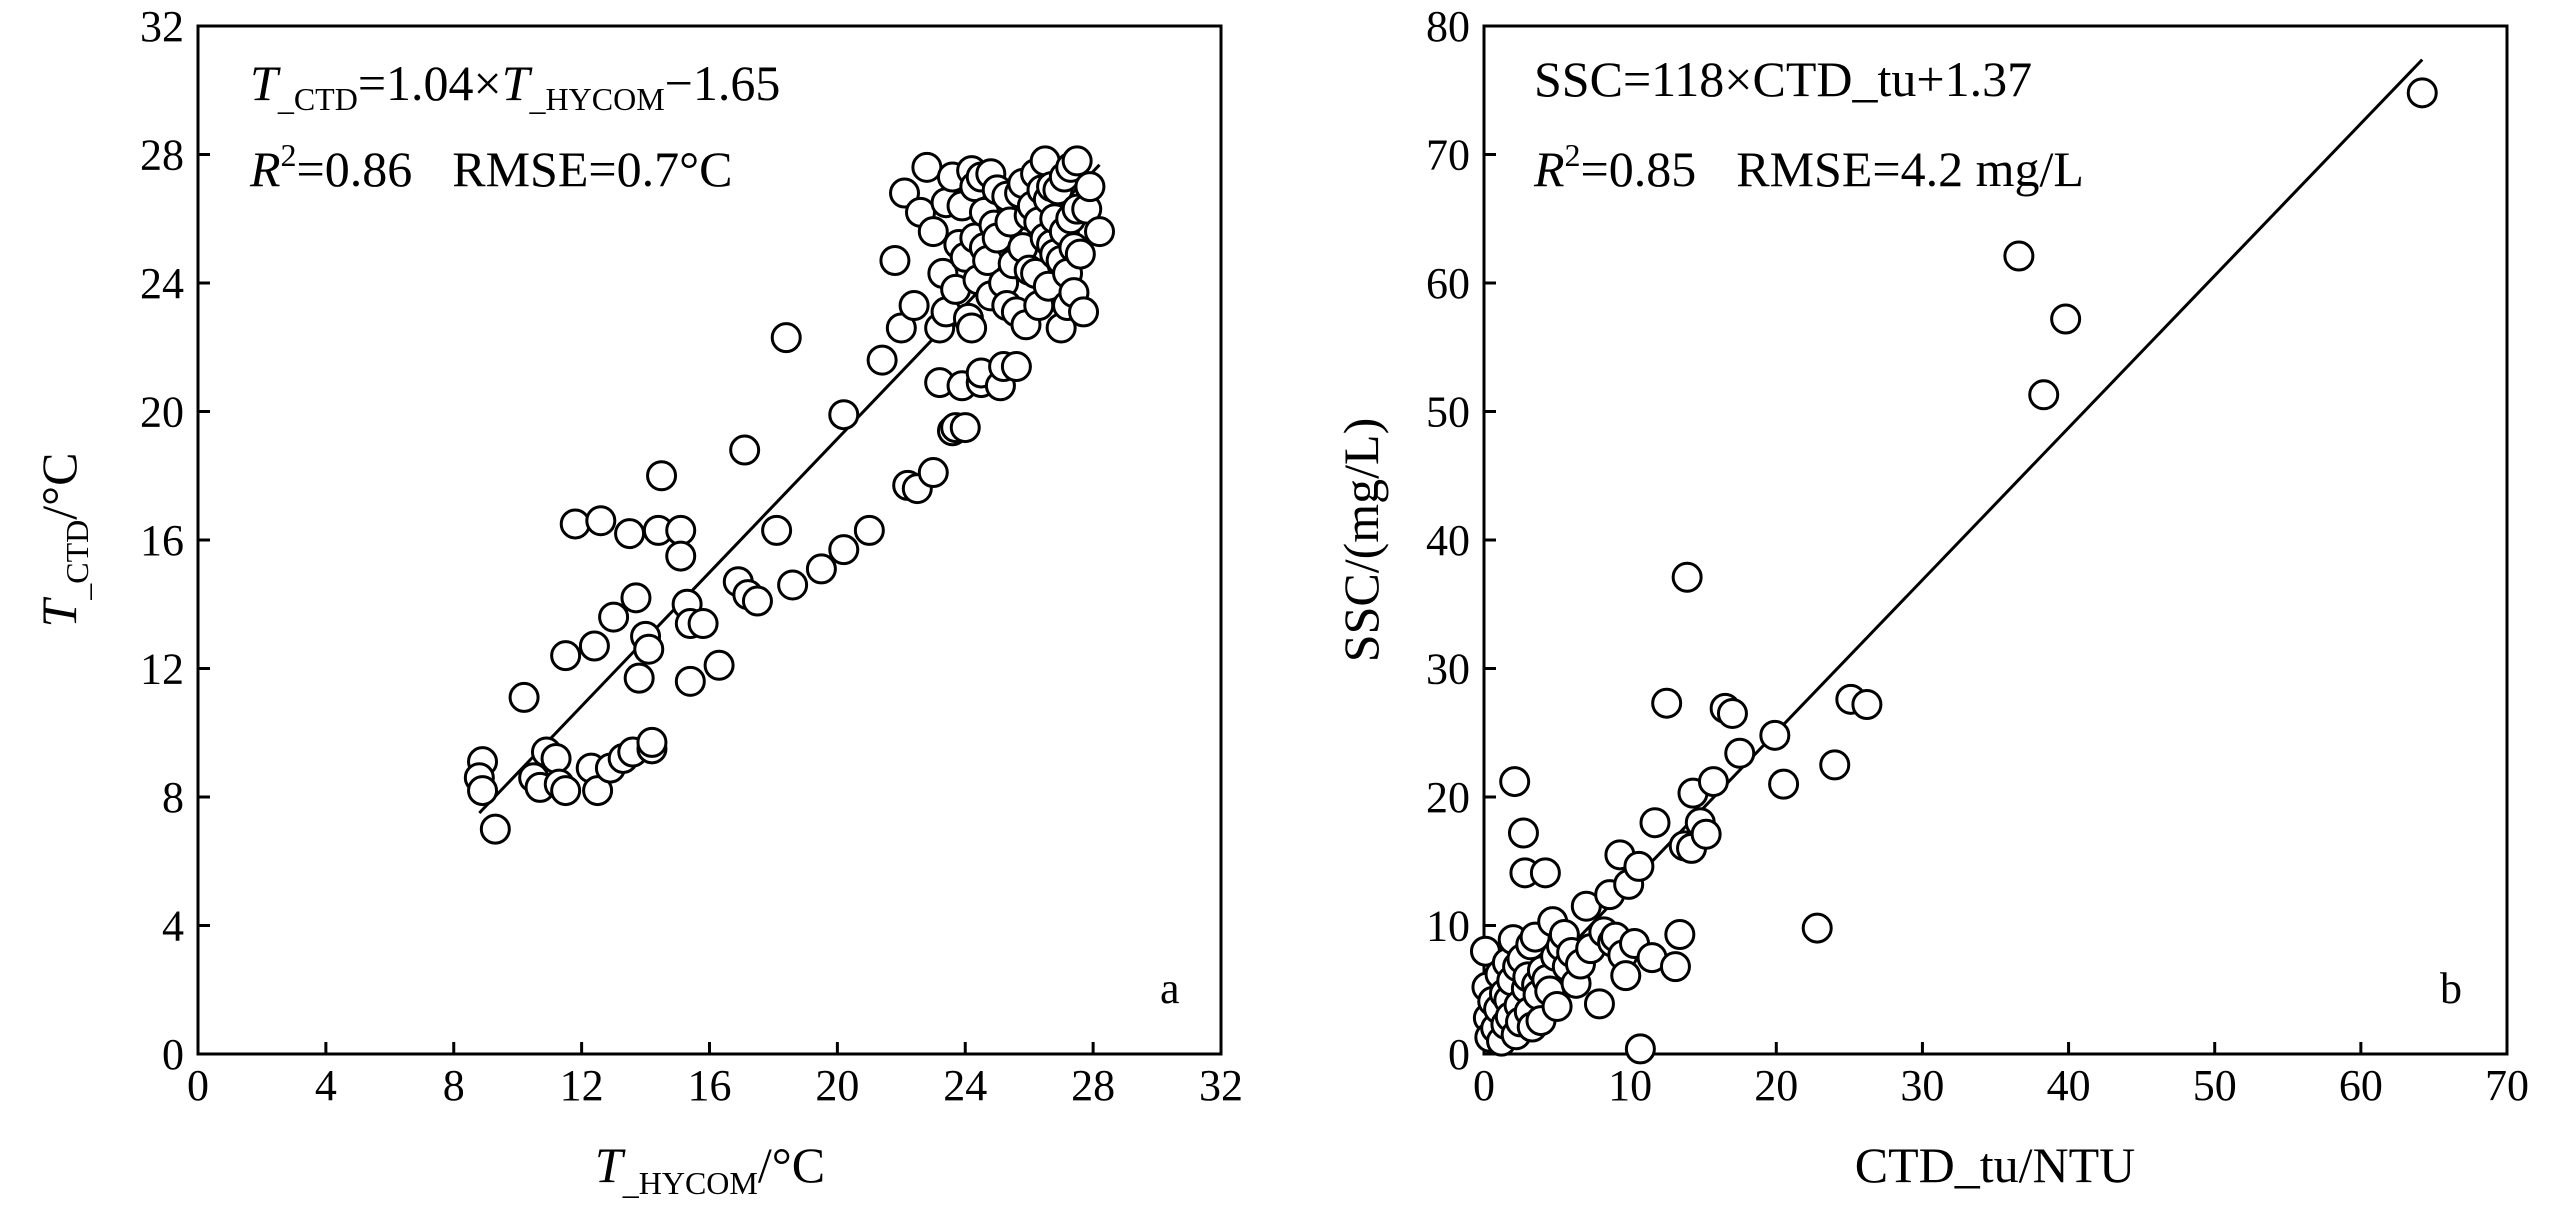 This screenshot has width=2559, height=1209. Describe the element at coordinates (1170, 988) in the screenshot. I see `panel-letter-a: a` at that location.